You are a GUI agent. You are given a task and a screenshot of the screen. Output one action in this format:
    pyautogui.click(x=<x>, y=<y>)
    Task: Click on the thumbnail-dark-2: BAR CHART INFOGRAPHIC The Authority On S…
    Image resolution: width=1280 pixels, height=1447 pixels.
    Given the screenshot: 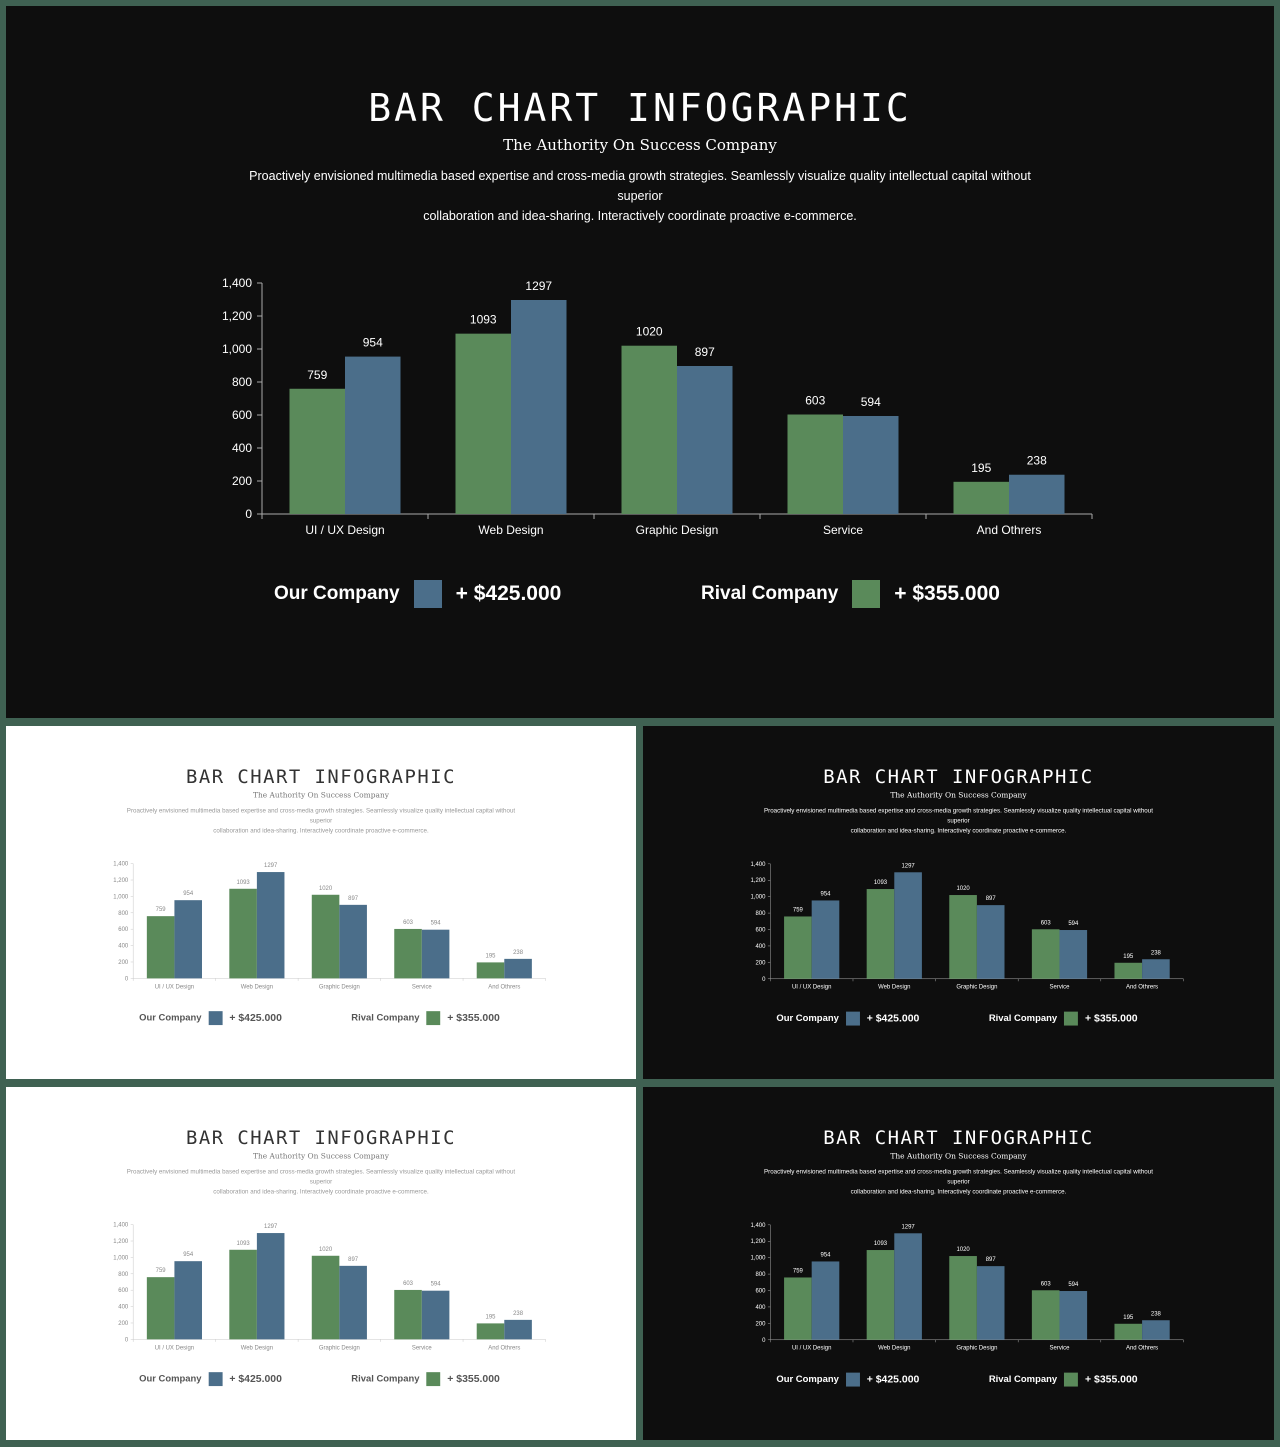 What is the action you would take?
    pyautogui.click(x=958, y=1263)
    